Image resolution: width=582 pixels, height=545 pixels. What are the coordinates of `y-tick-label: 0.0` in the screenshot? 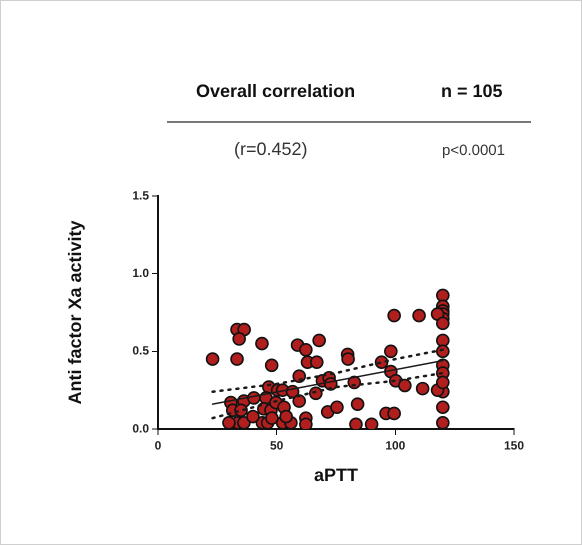 It's located at (141, 428).